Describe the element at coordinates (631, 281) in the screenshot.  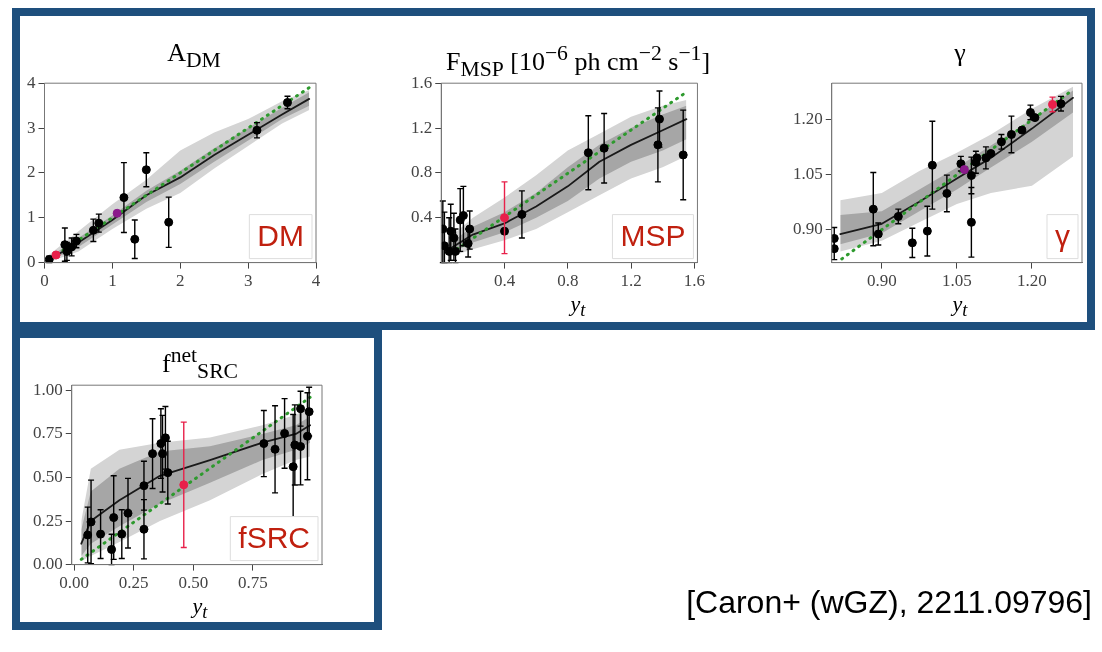
I see `x-tick-label: 1.2` at that location.